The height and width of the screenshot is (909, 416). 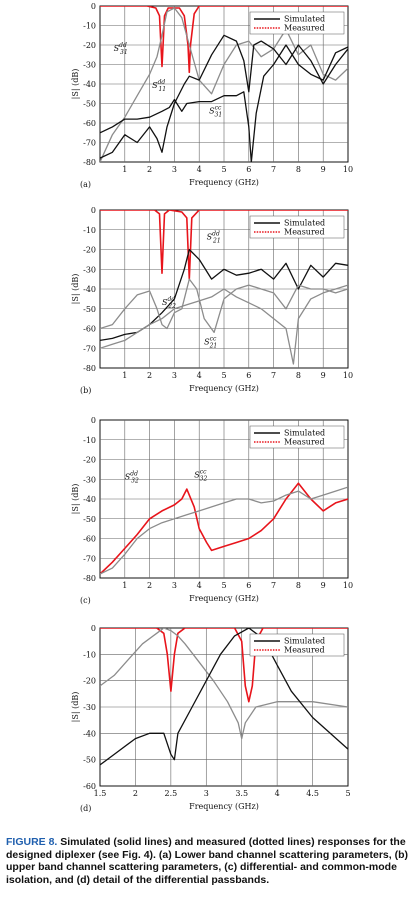 I want to click on panel-label: (c), so click(x=85, y=600).